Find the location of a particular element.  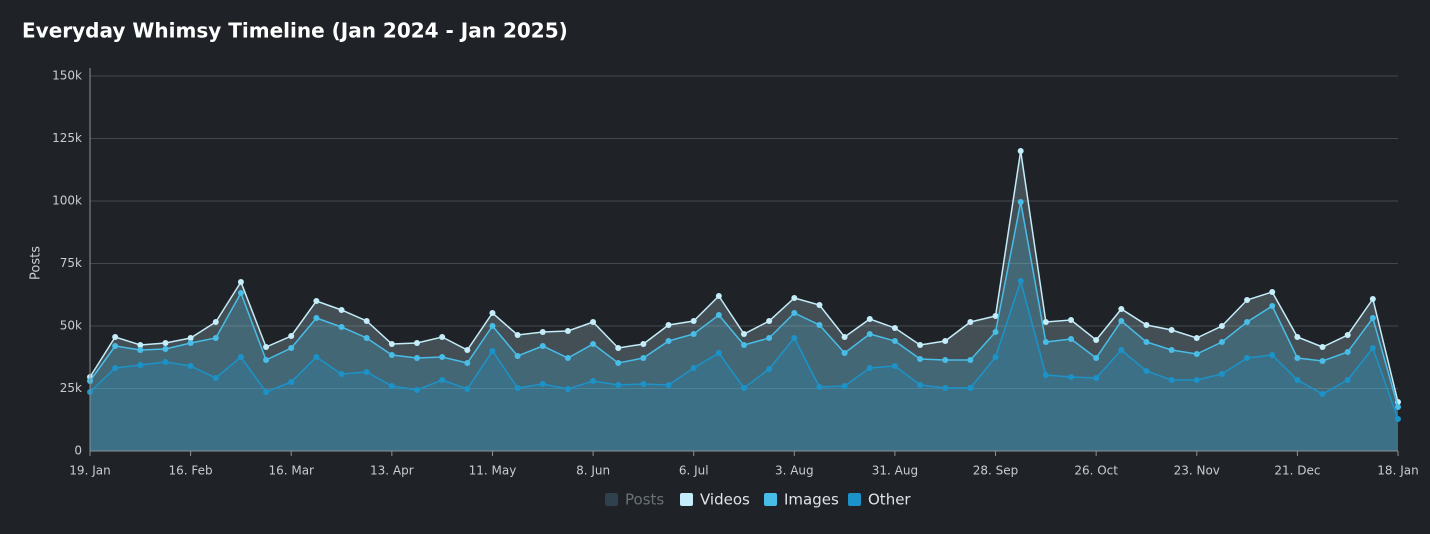

legend-label: Other is located at coordinates (889, 500).